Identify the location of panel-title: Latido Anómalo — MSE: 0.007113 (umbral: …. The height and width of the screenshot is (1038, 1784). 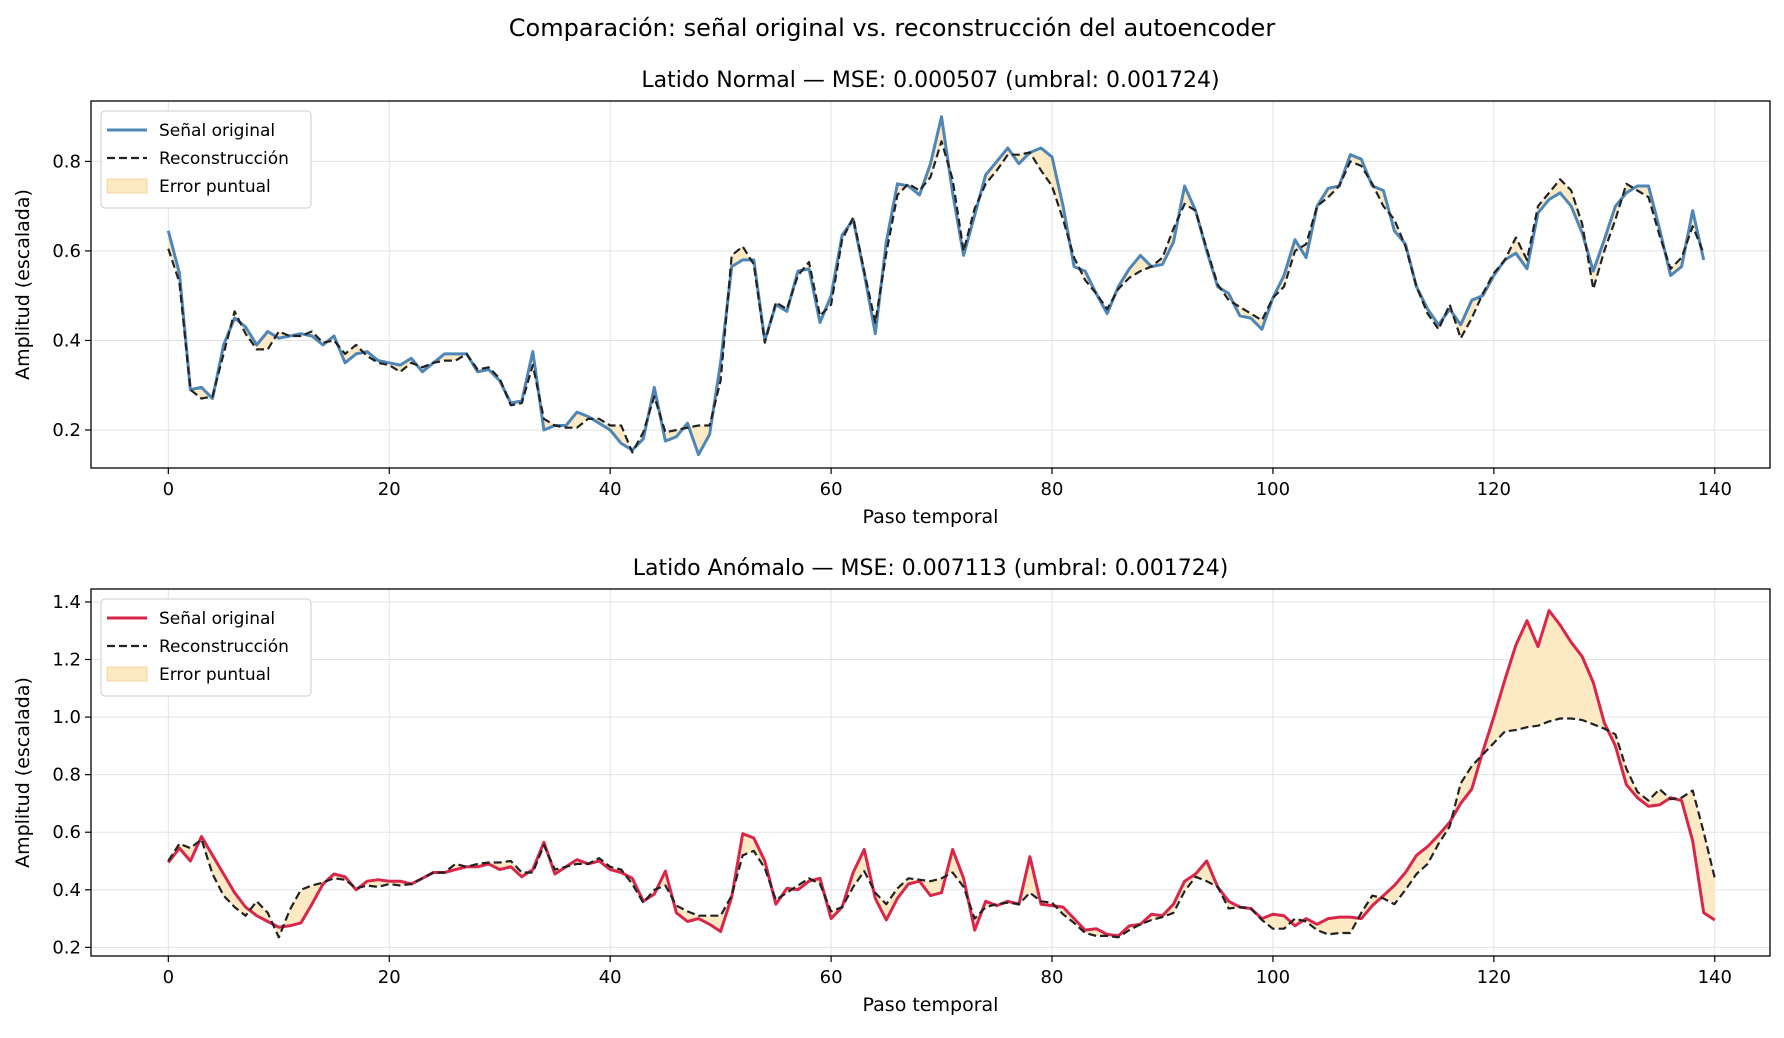
(931, 568).